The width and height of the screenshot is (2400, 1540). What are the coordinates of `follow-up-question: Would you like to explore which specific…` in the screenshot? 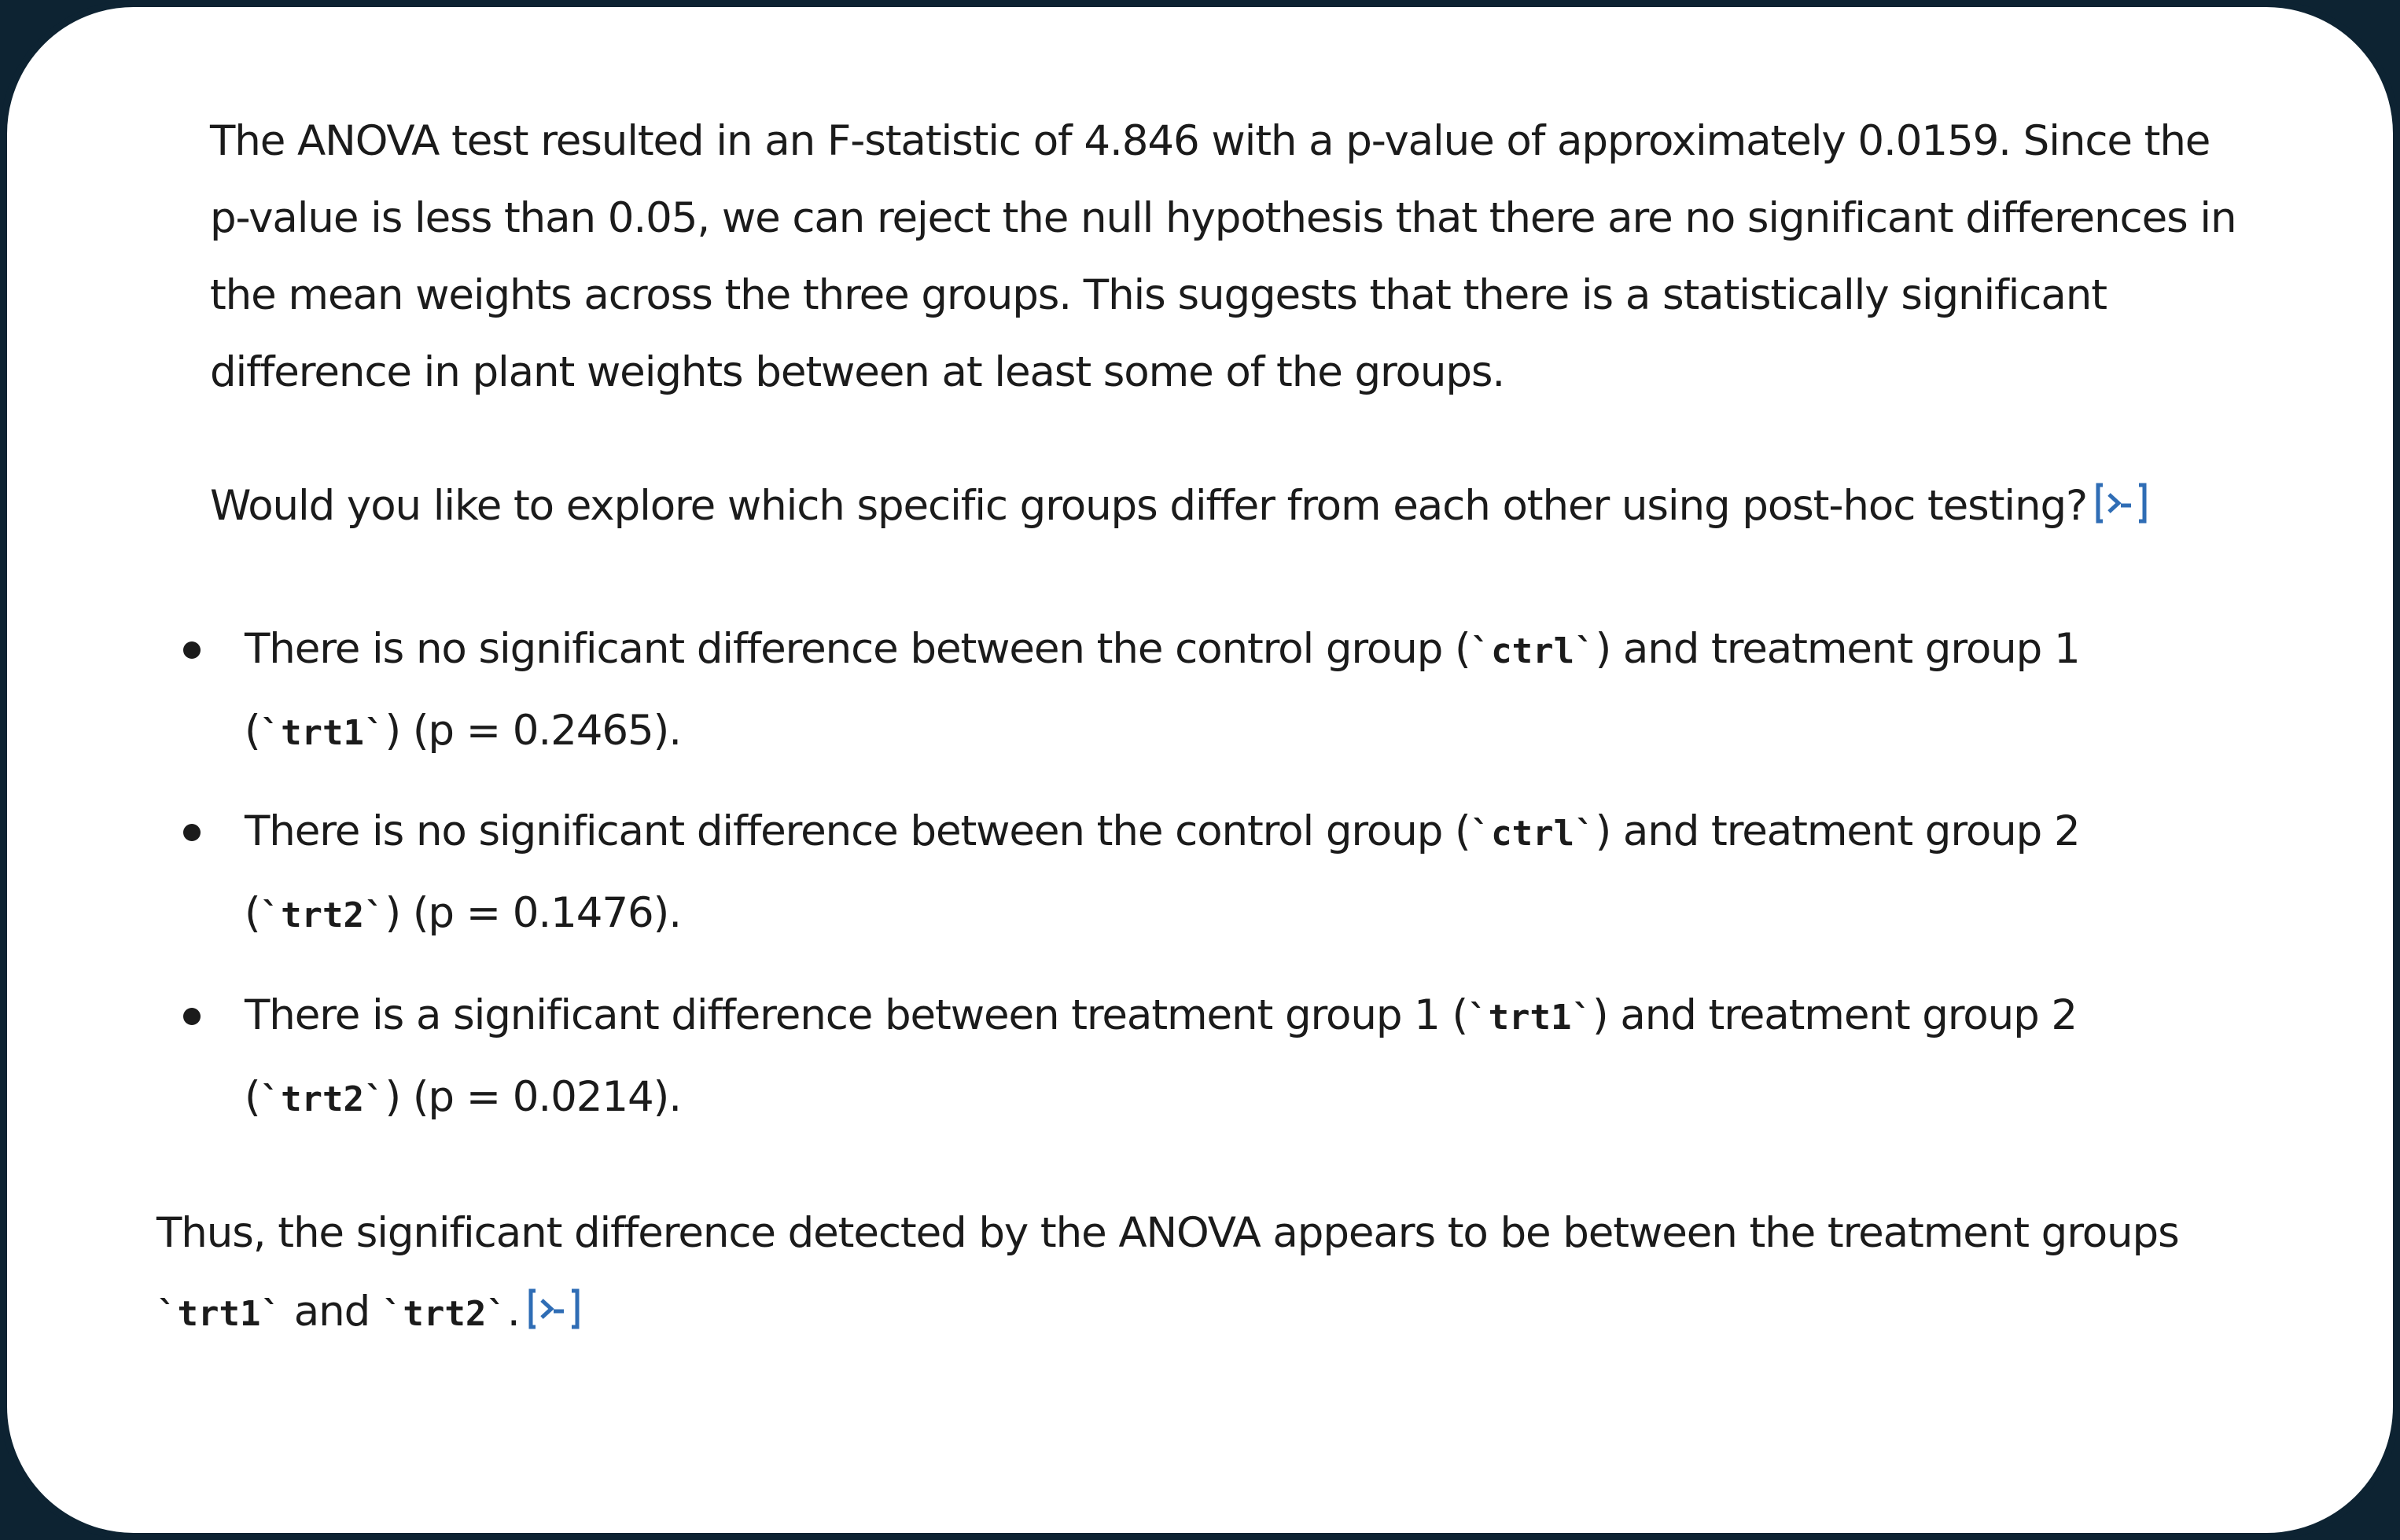 It's located at (1179, 506).